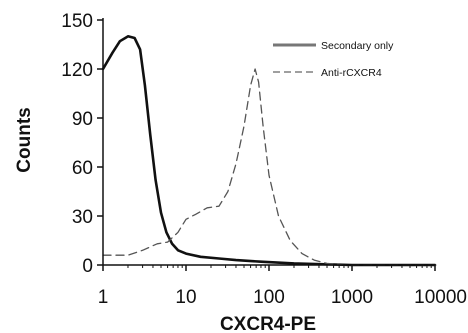 The image size is (468, 333). Describe the element at coordinates (77, 70) in the screenshot. I see `y-tick-label: 120` at that location.